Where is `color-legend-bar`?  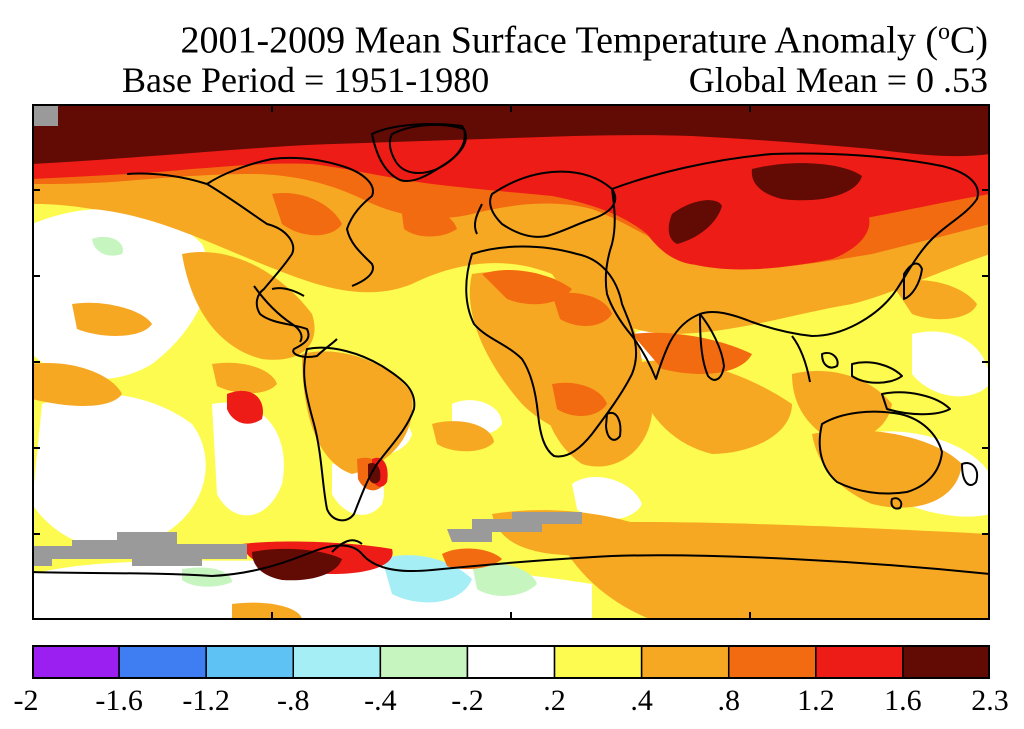
color-legend-bar is located at coordinates (511, 662).